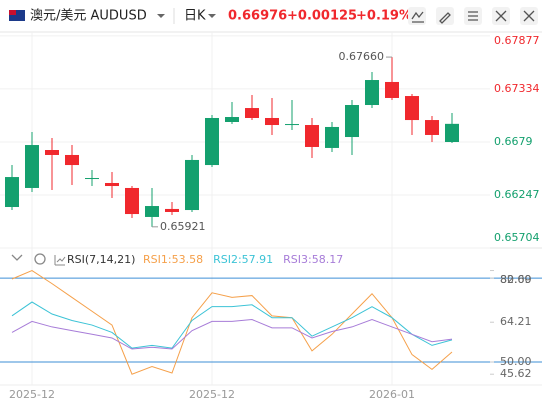 This screenshot has width=542, height=406. What do you see at coordinates (257, 16) in the screenshot?
I see `price: 0.66976` at bounding box center [257, 16].